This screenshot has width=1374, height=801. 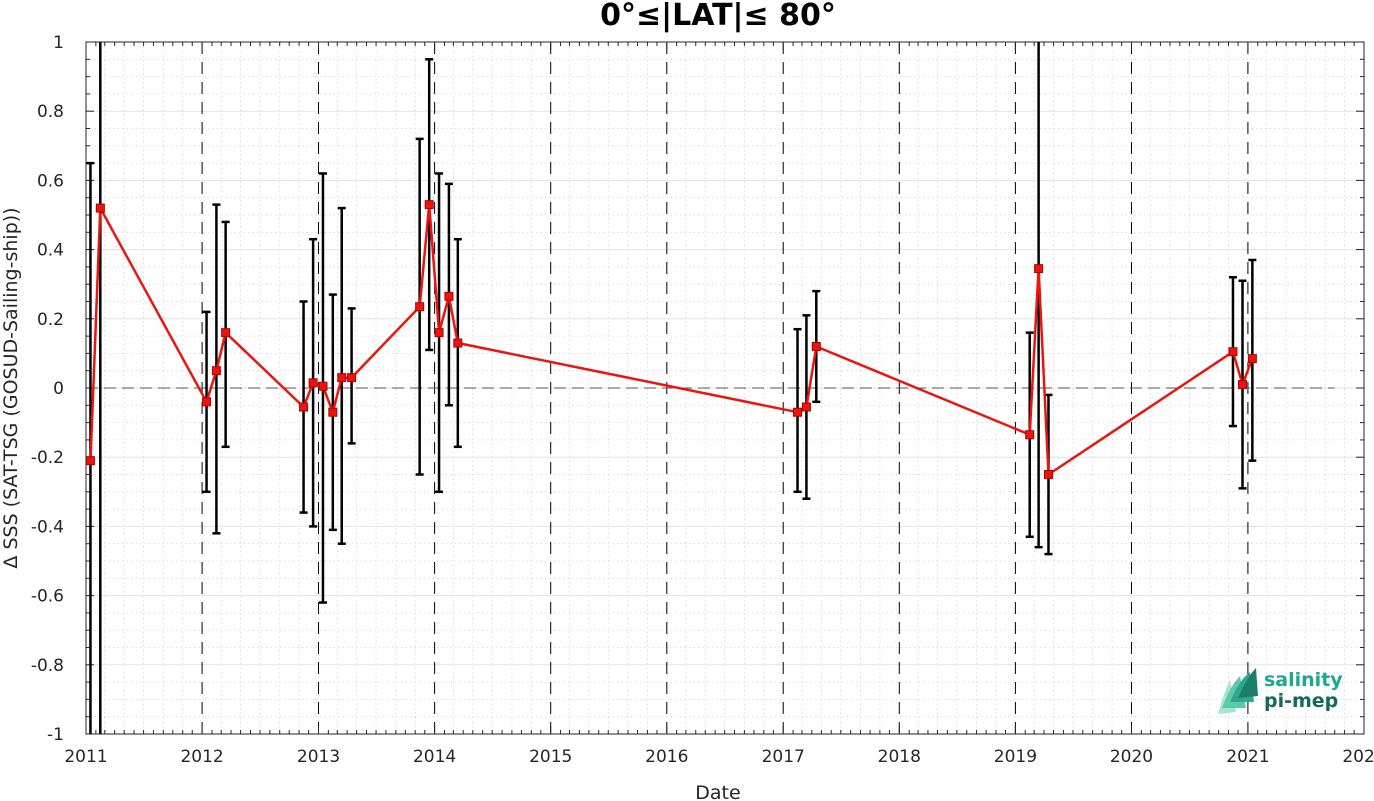 I want to click on logo-text-pi-mep: pi-mep, so click(x=1301, y=701).